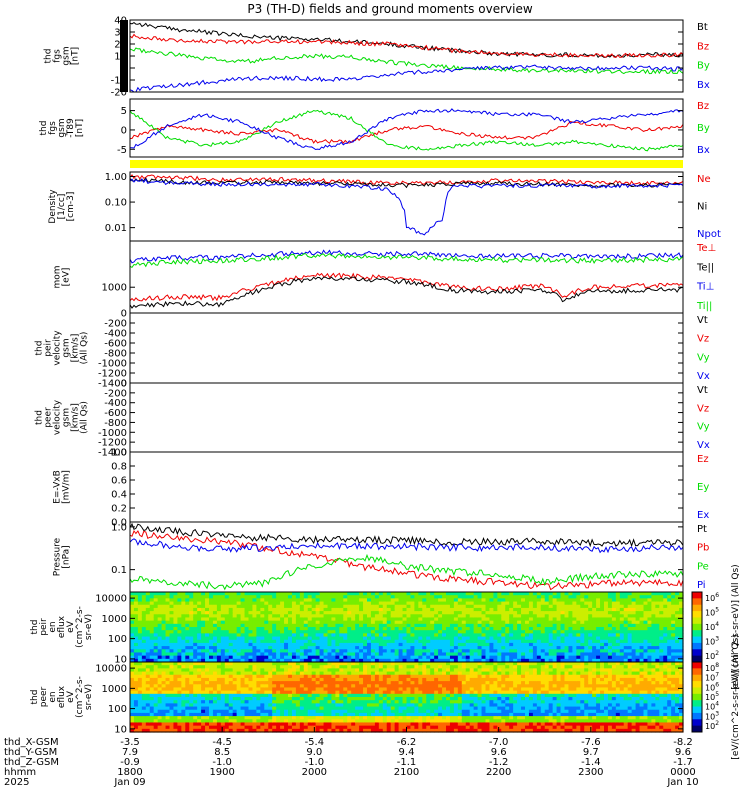 This screenshot has width=750, height=800. I want to click on legend-bz: Bz, so click(703, 106).